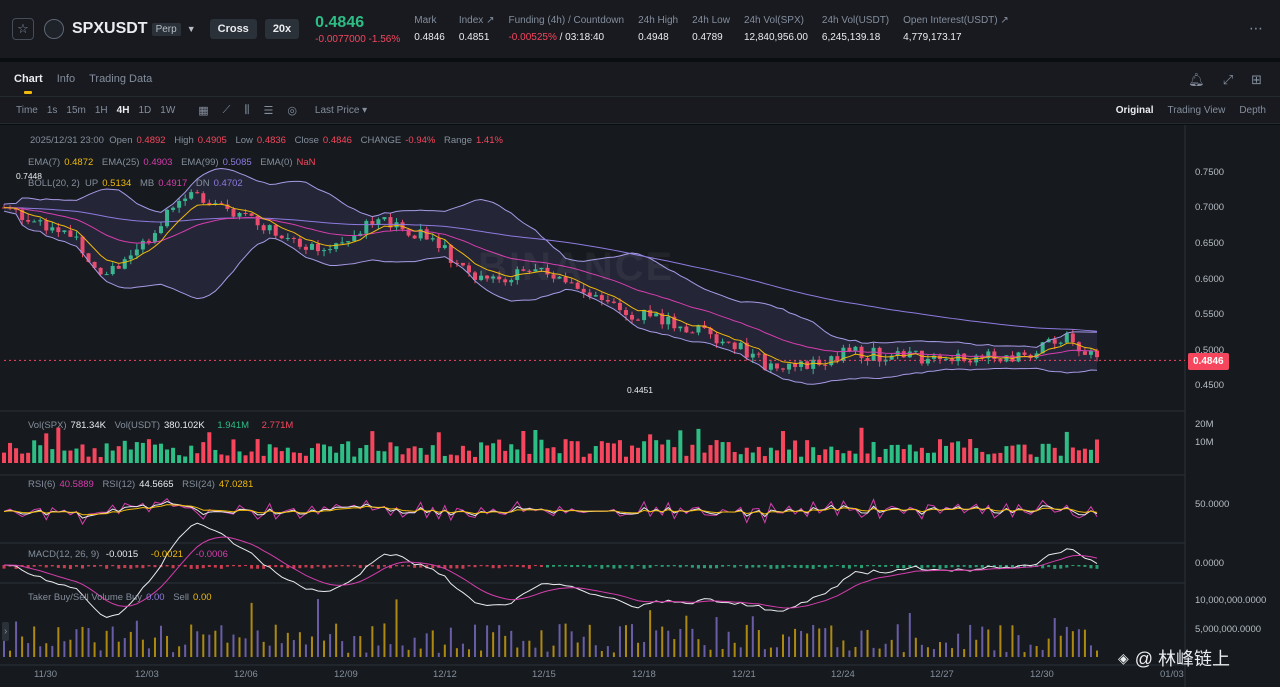 The width and height of the screenshot is (1280, 687). What do you see at coordinates (66, 79) in the screenshot?
I see `tab-info: Info` at bounding box center [66, 79].